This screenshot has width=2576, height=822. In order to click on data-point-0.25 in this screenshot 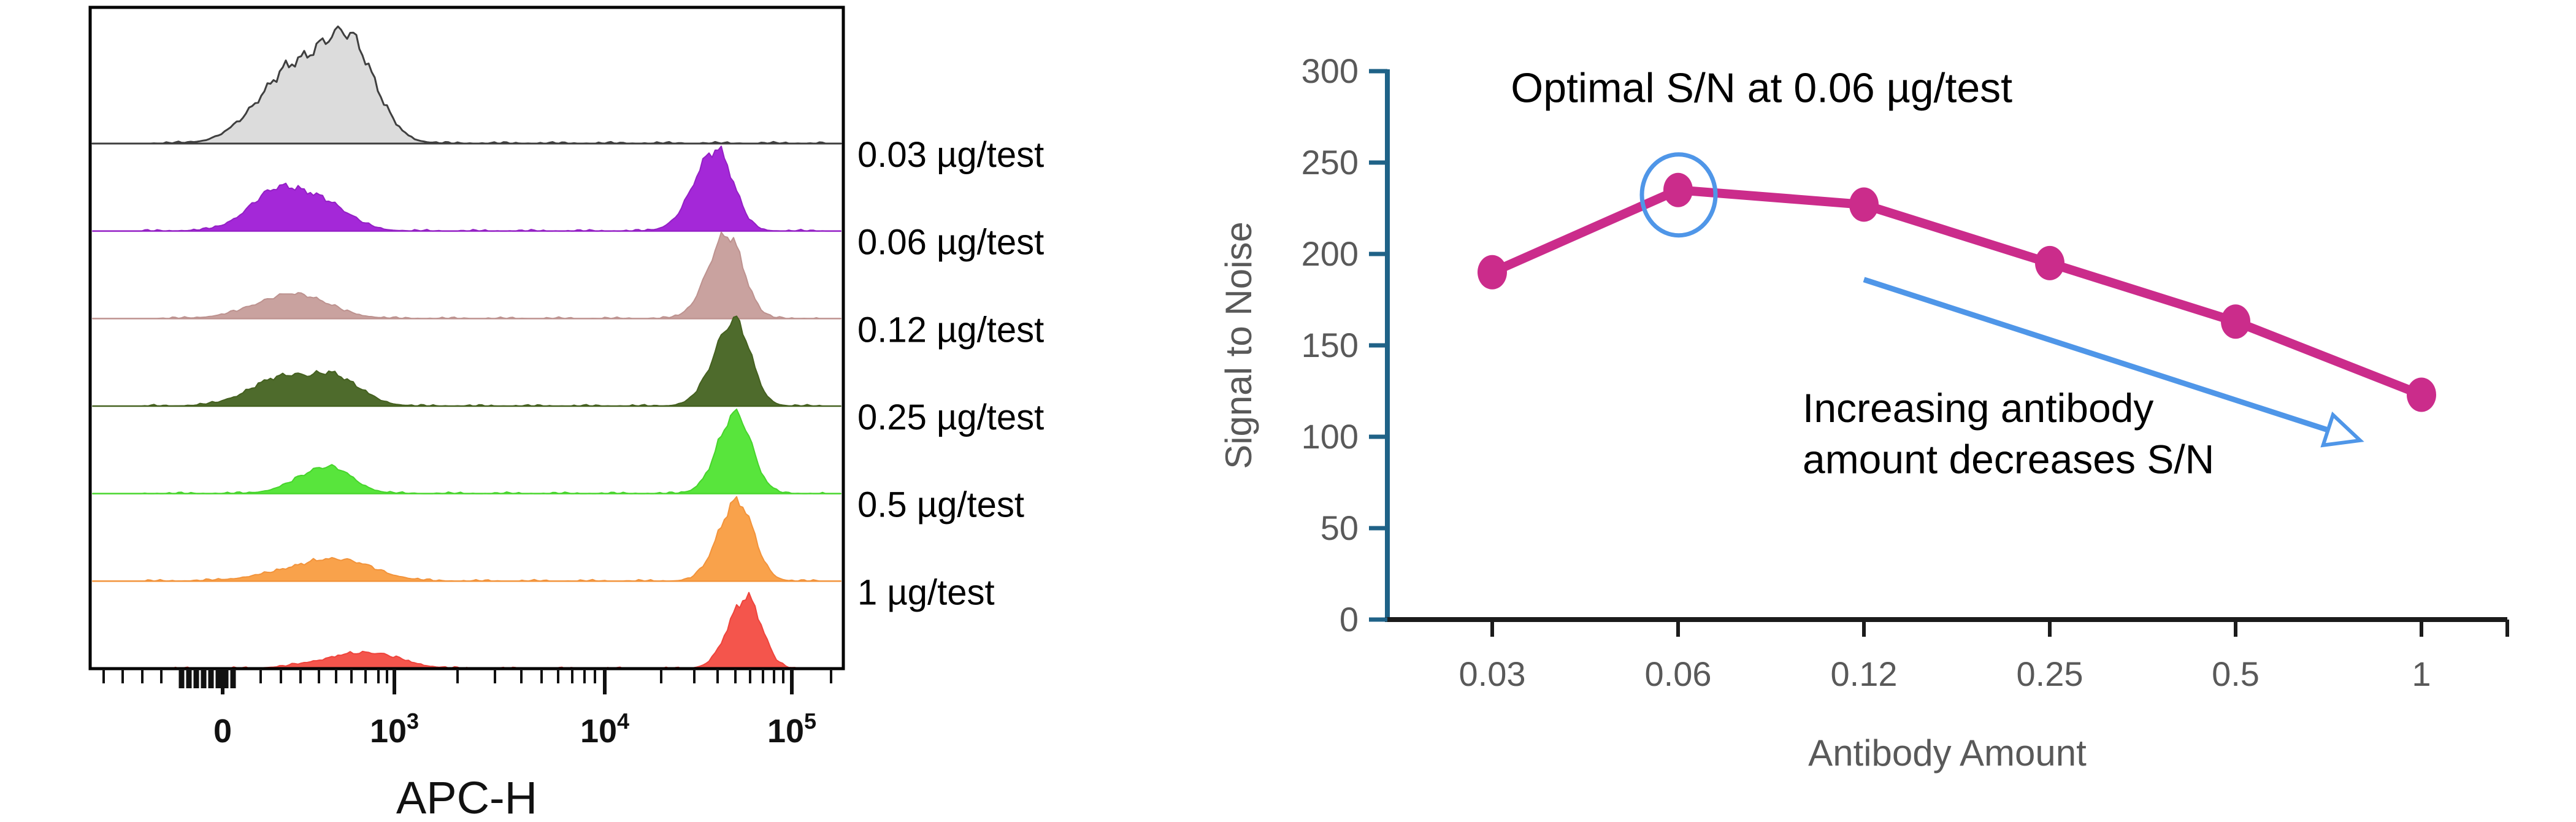, I will do `click(2049, 262)`.